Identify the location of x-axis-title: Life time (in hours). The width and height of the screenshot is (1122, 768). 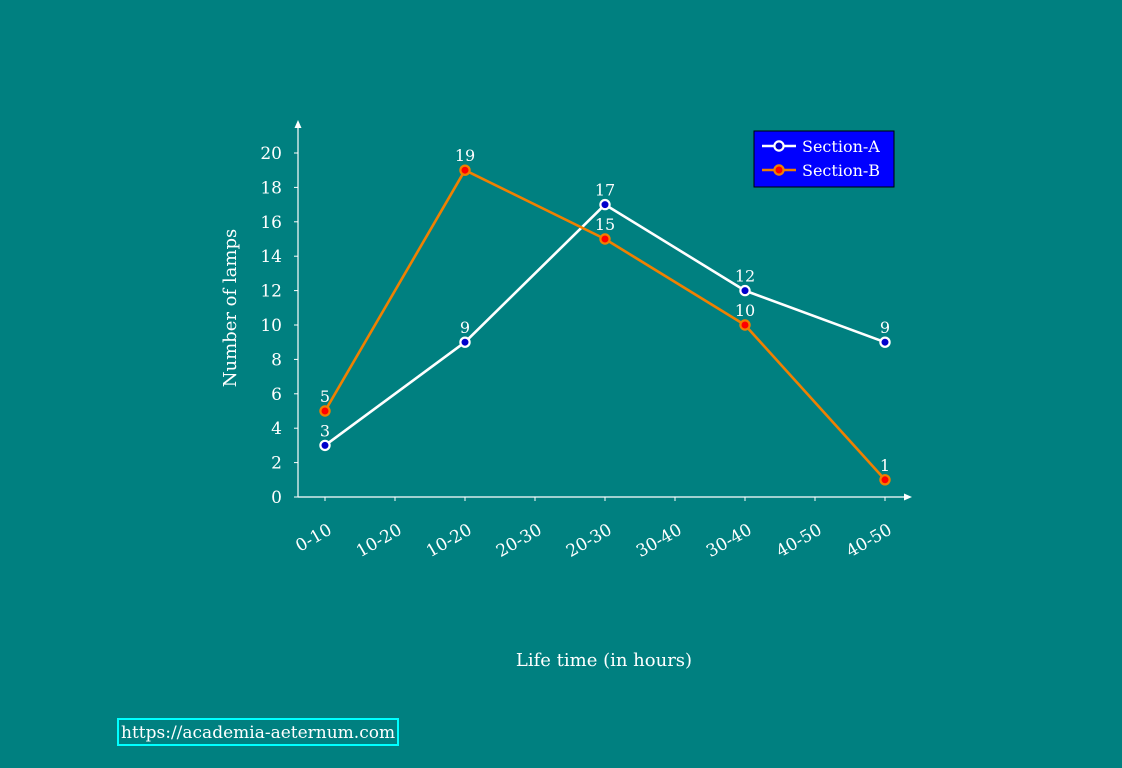
(604, 660).